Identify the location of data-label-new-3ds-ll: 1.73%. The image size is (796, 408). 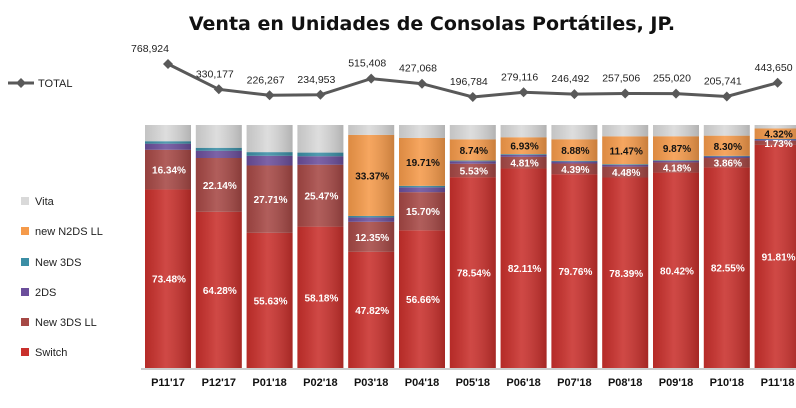
(778, 144).